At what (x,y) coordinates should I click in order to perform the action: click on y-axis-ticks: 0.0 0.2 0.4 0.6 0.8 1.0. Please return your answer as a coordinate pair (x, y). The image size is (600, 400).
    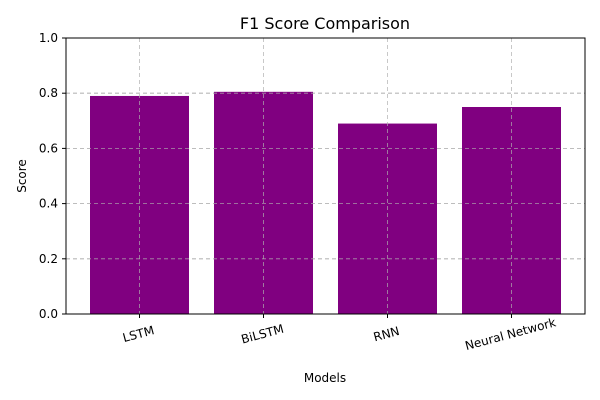
    Looking at the image, I should click on (52, 176).